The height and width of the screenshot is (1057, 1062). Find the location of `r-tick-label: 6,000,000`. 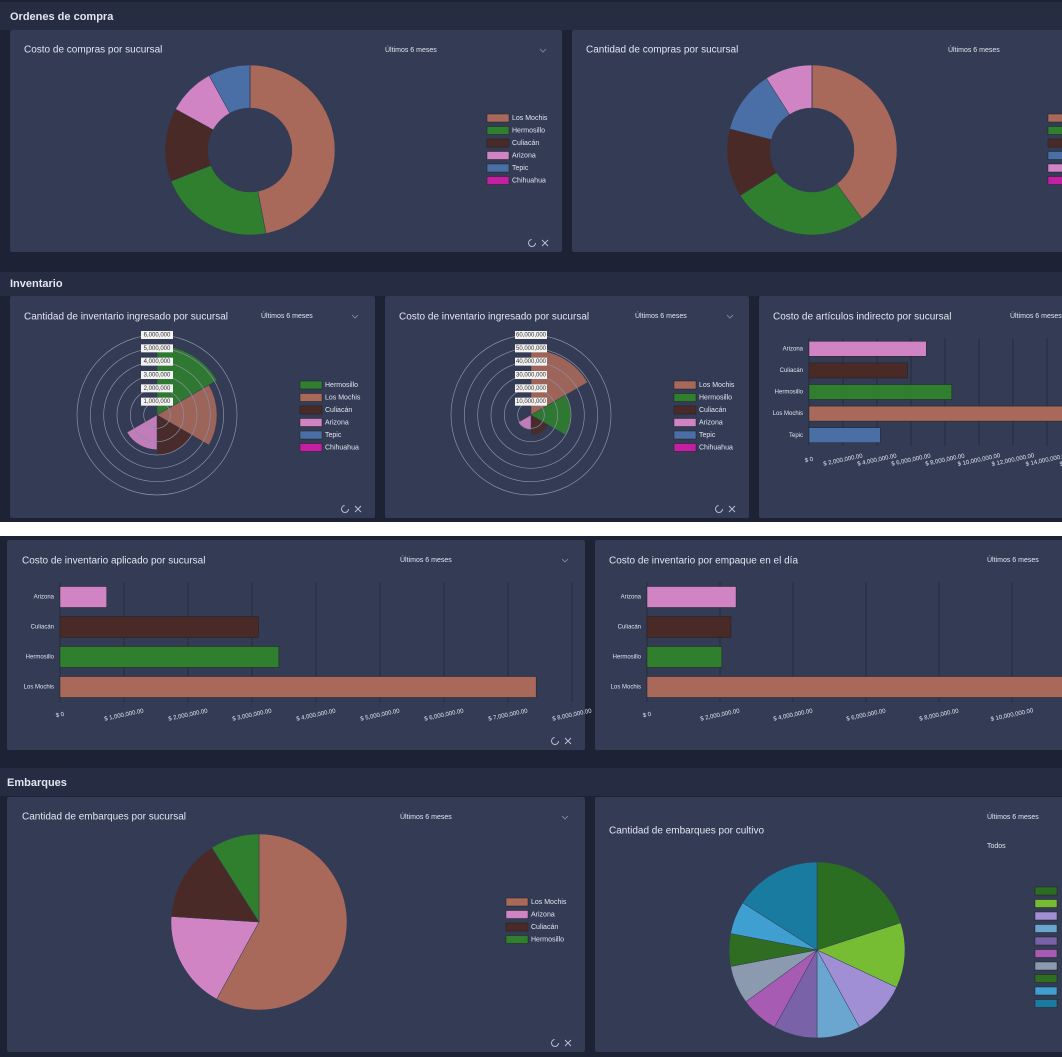

r-tick-label: 6,000,000 is located at coordinates (157, 336).